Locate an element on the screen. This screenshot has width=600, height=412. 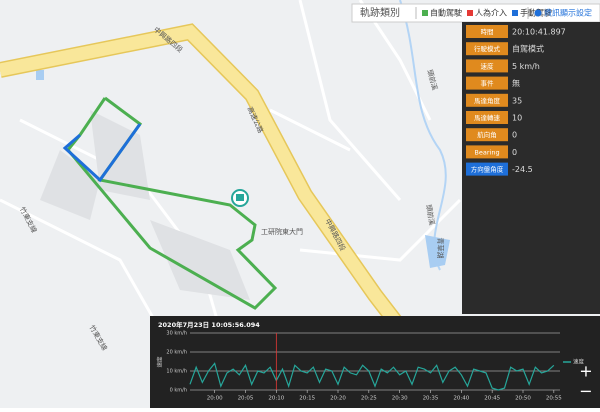
info-label: 馬達角度 is located at coordinates (487, 100).